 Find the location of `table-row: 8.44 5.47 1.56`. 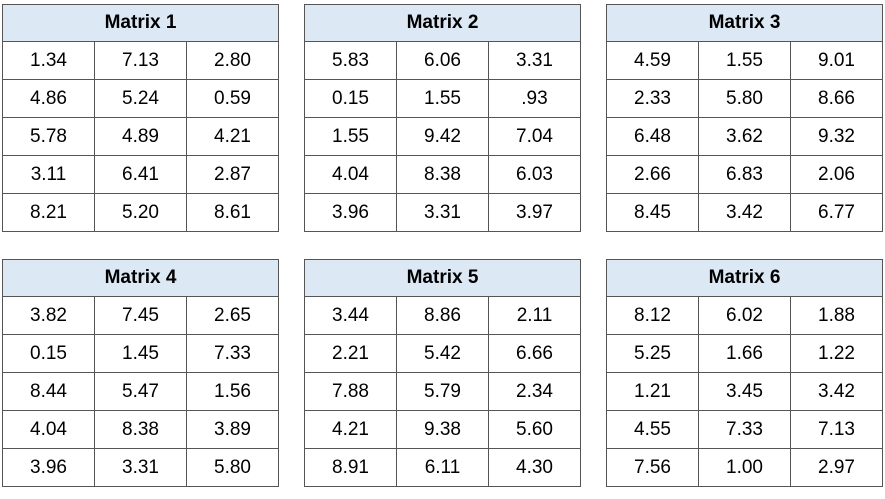

table-row: 8.44 5.47 1.56 is located at coordinates (140, 391).